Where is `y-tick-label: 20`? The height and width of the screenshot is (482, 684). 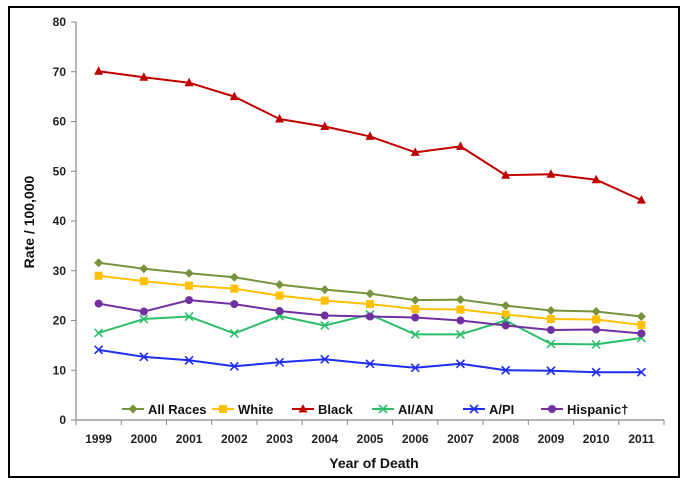
y-tick-label: 20 is located at coordinates (60, 321).